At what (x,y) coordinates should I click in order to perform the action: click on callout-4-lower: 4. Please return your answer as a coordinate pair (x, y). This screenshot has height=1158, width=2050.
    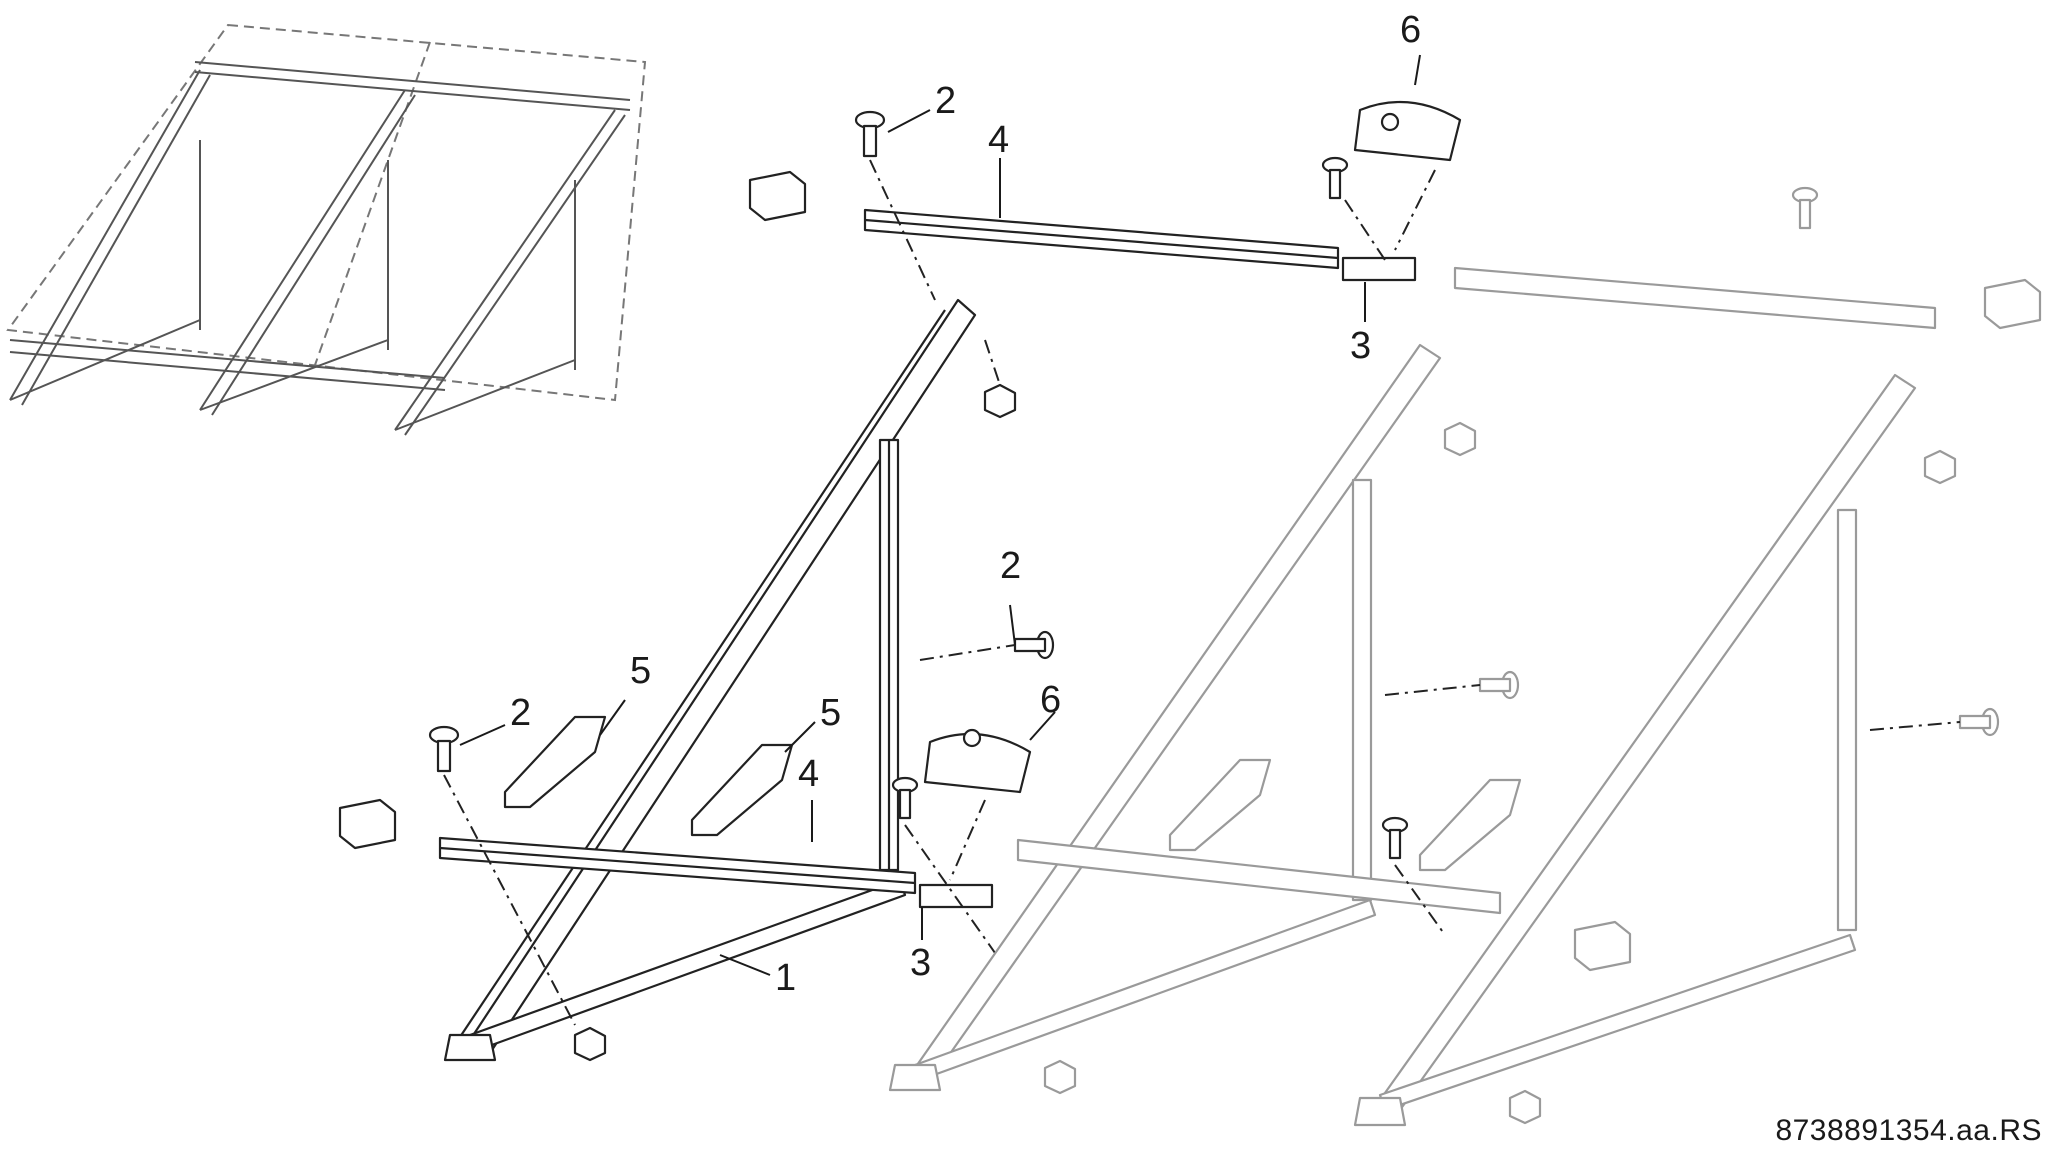
    Looking at the image, I should click on (808, 774).